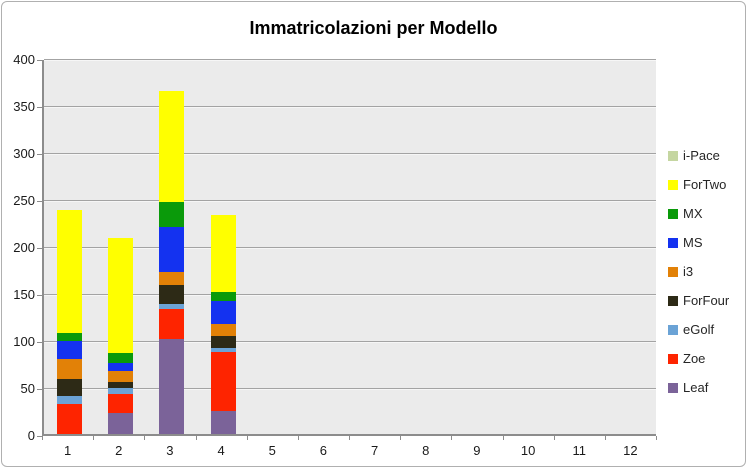  I want to click on legend-swatch-eGolf, so click(673, 329).